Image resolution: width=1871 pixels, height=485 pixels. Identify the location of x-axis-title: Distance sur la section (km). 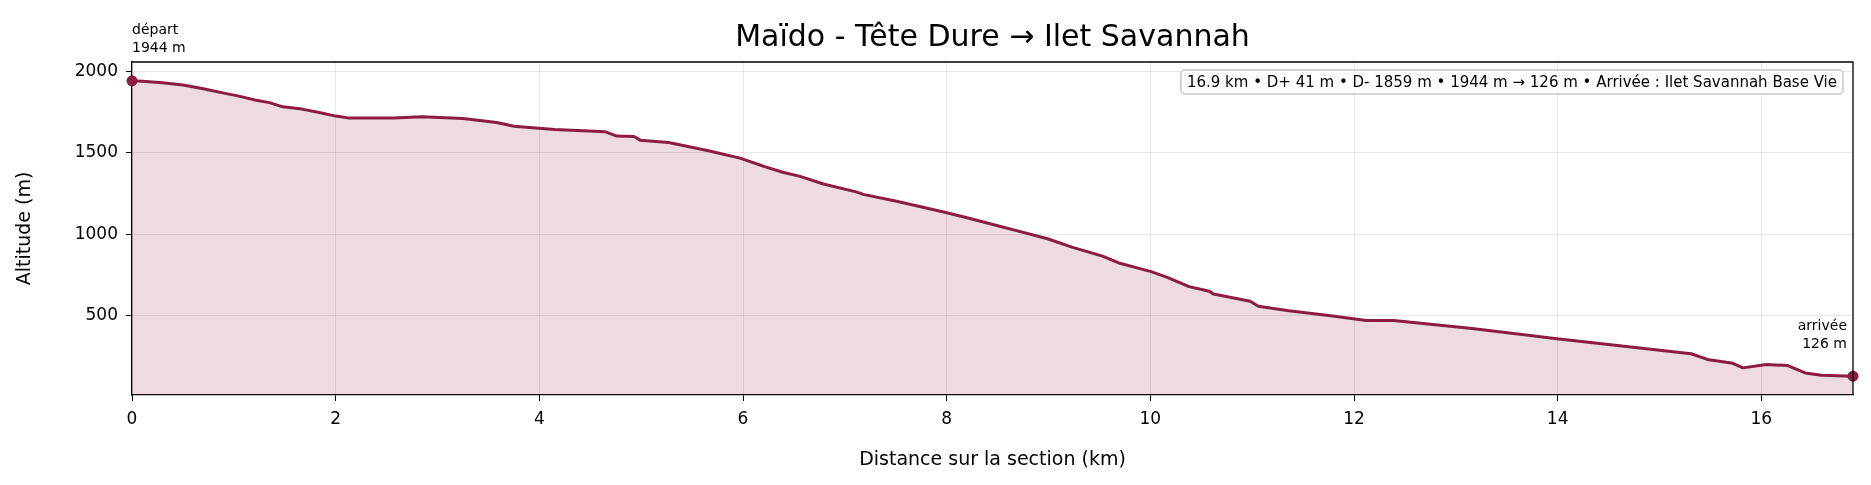
(992, 457).